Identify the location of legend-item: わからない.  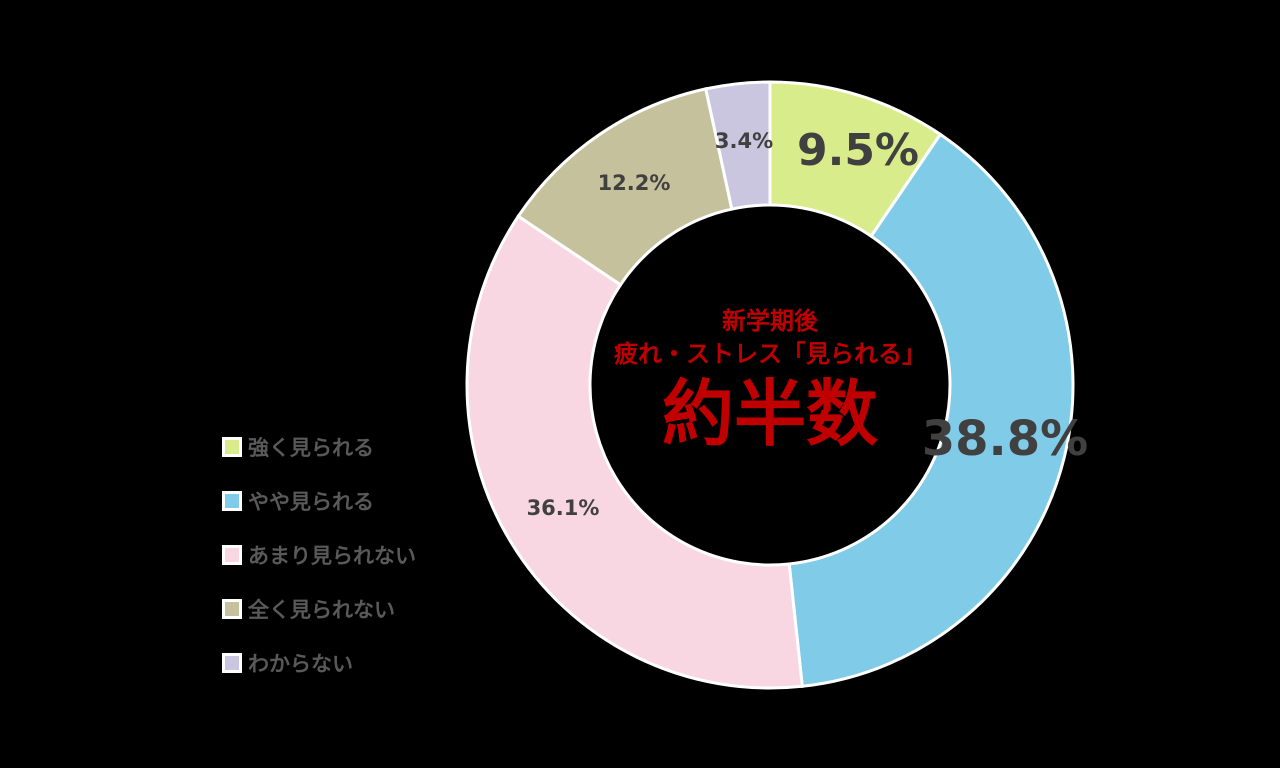
(319, 663).